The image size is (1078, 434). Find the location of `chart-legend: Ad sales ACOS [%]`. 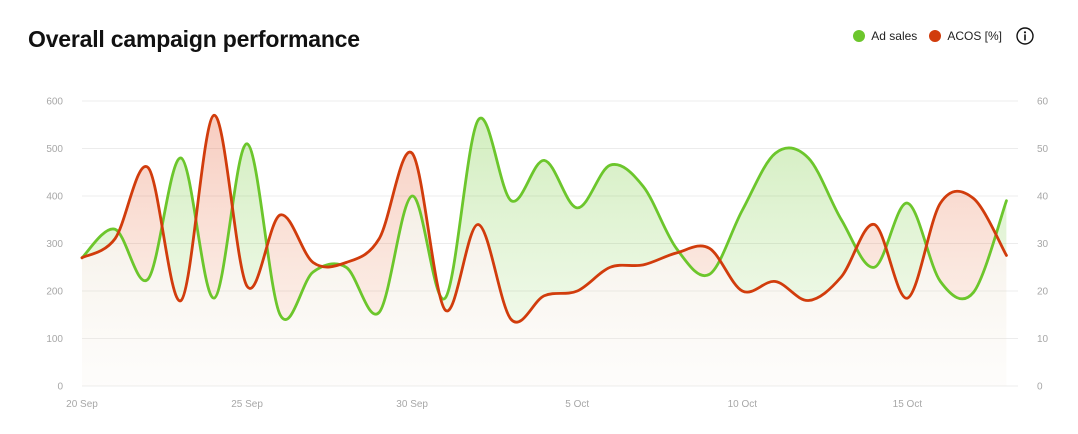

chart-legend: Ad sales ACOS [%] is located at coordinates (943, 36).